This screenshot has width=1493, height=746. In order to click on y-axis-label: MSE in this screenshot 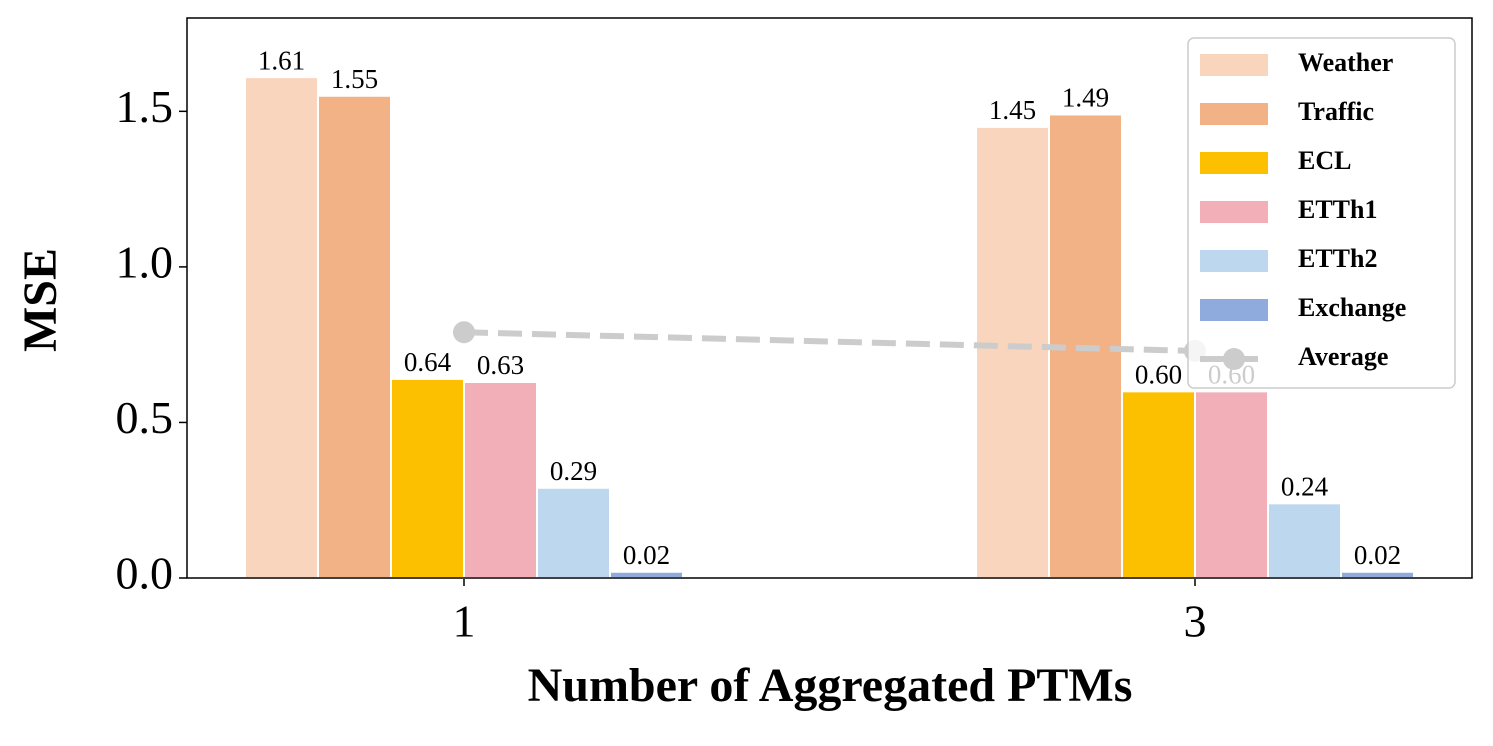, I will do `click(40, 300)`.